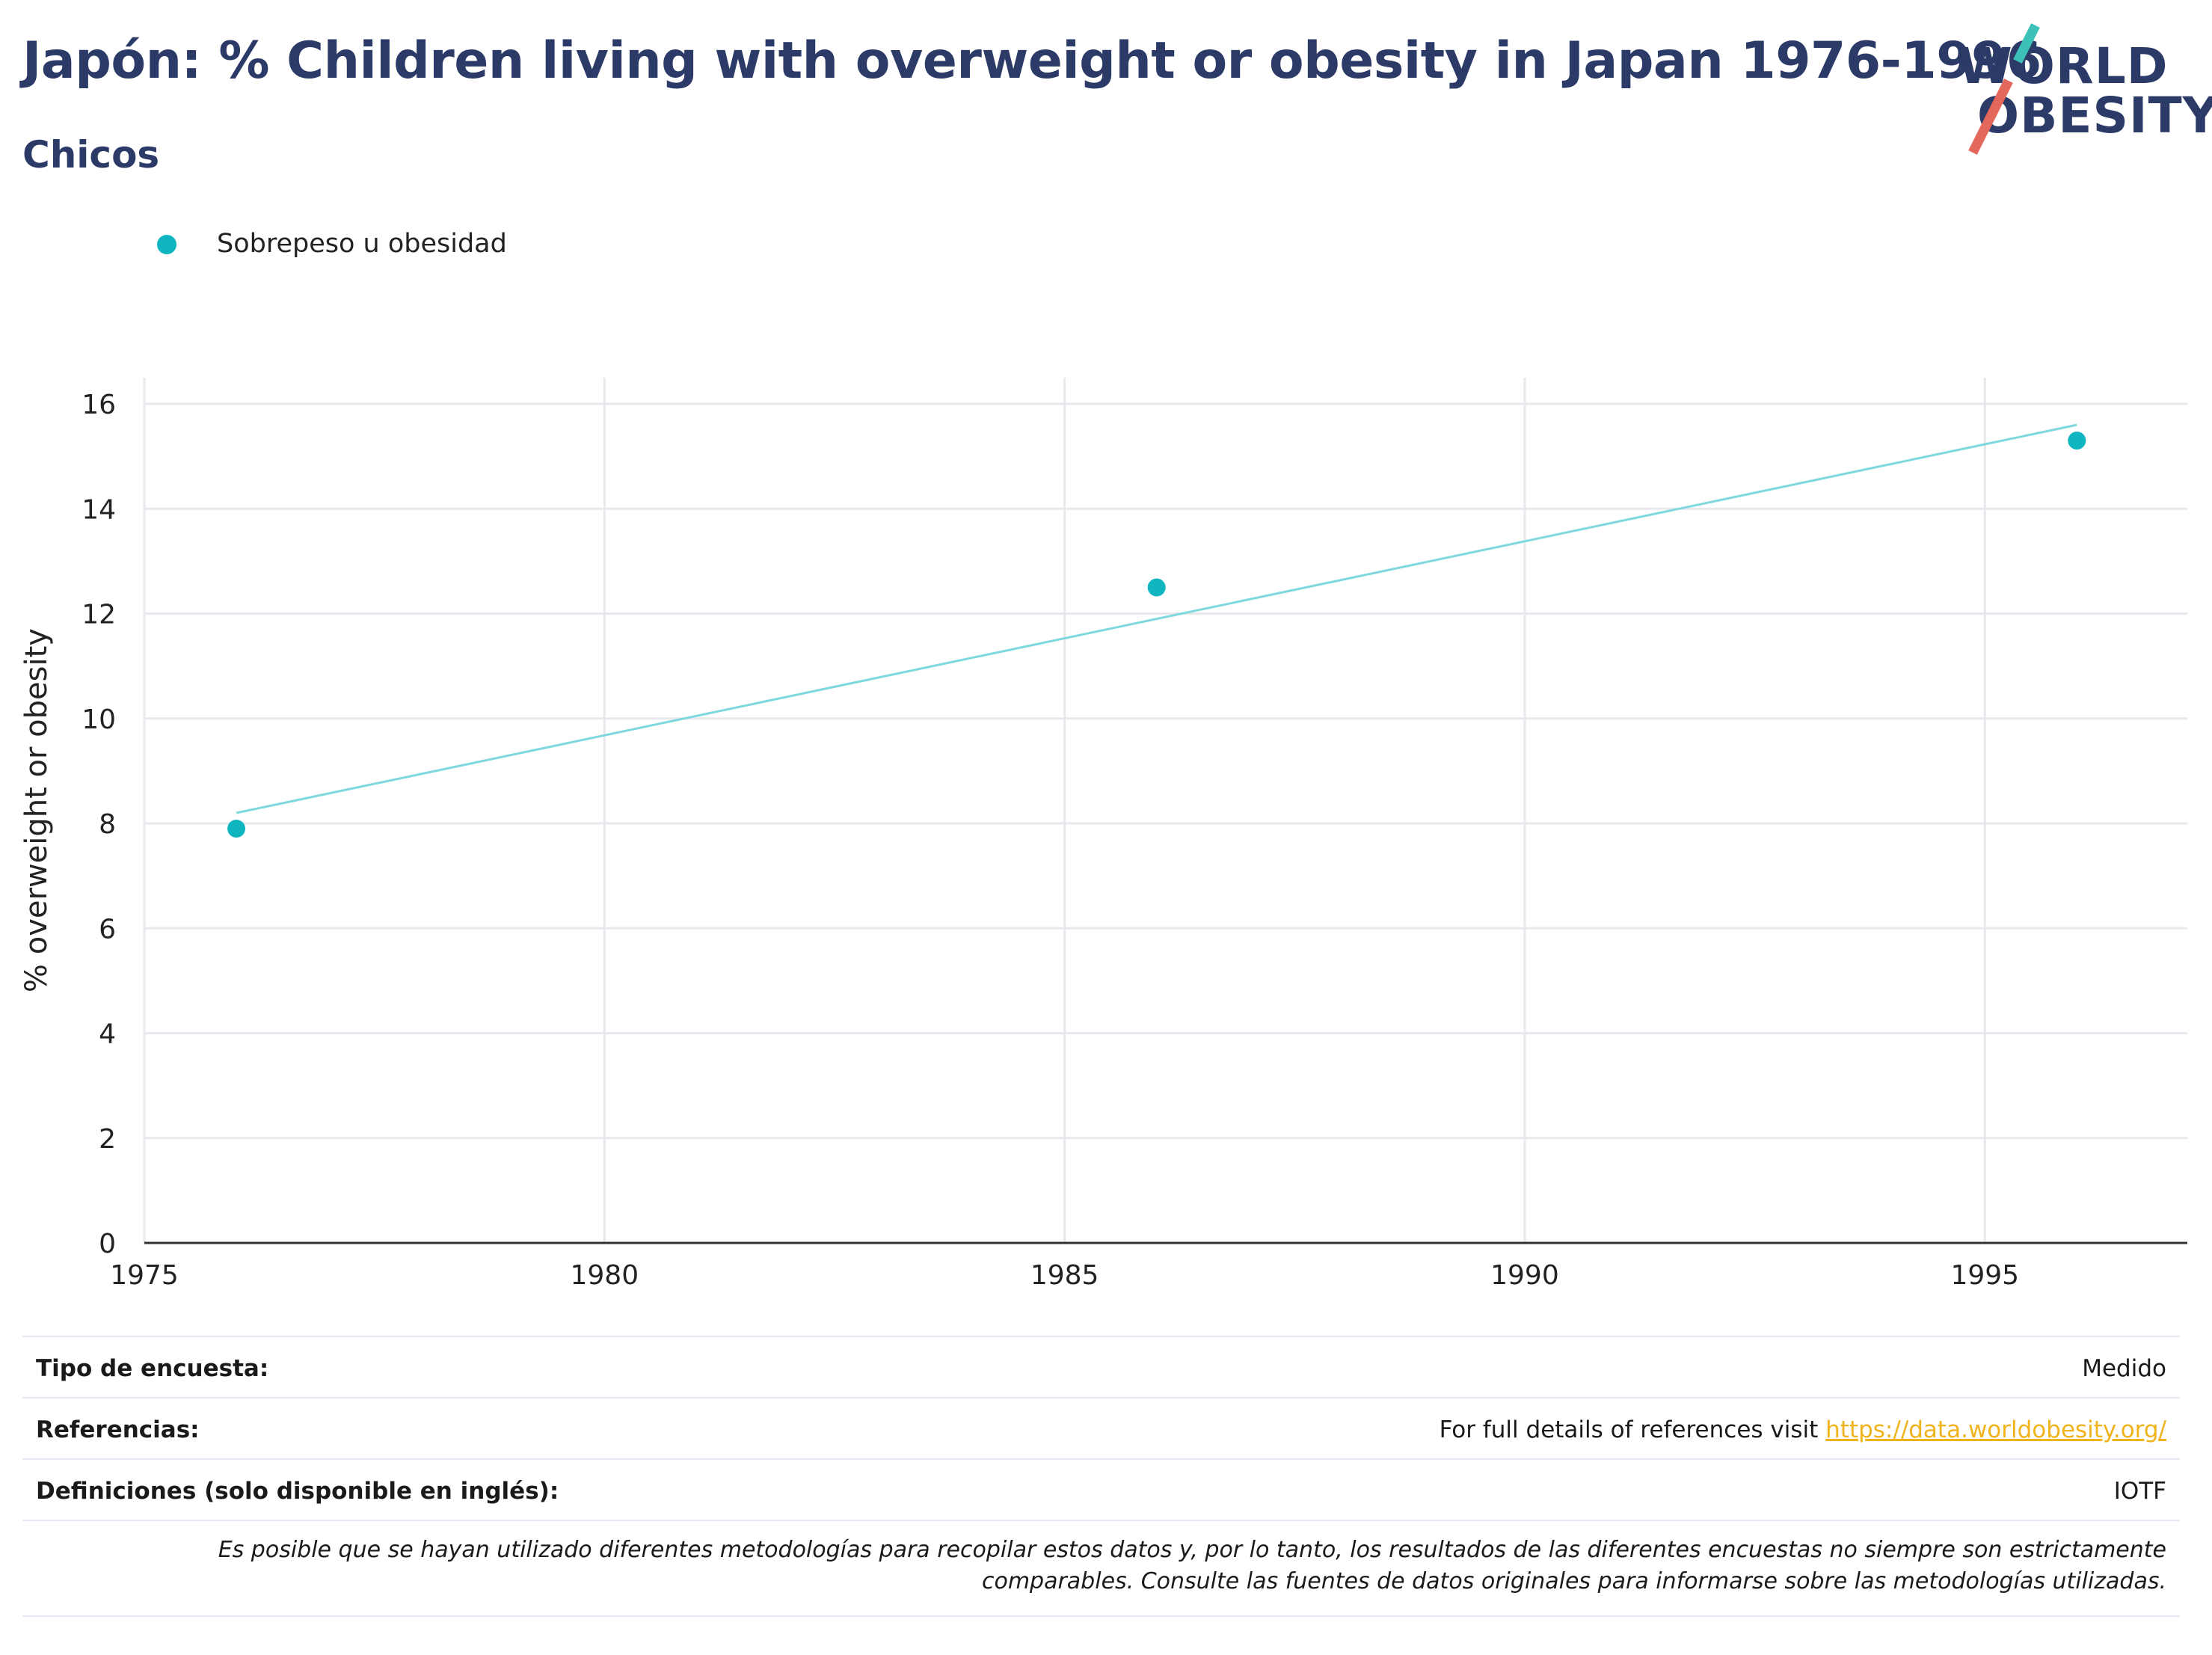 The image size is (2212, 1655). Describe the element at coordinates (144, 1275) in the screenshot. I see `x-tick-label: 1975` at that location.